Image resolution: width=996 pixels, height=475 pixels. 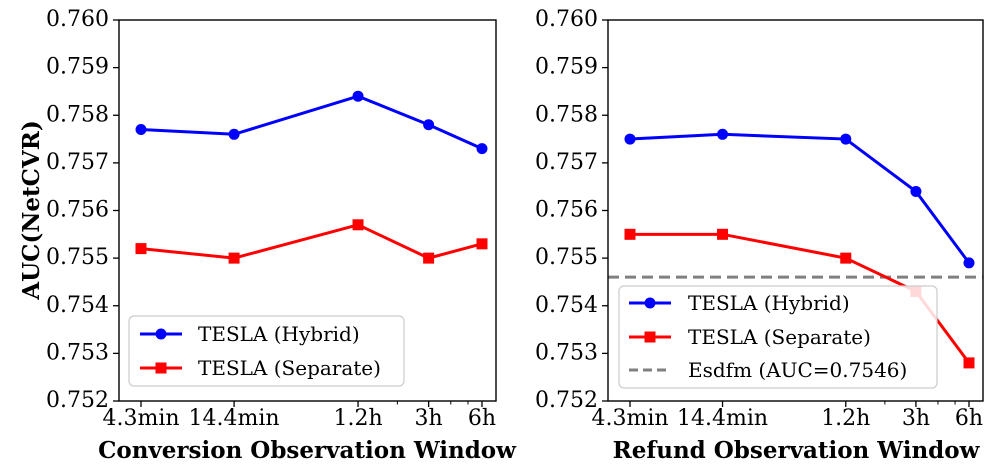 What do you see at coordinates (797, 370) in the screenshot?
I see `legend-label-esdfm: Esdfm (AUC=0.7546)` at bounding box center [797, 370].